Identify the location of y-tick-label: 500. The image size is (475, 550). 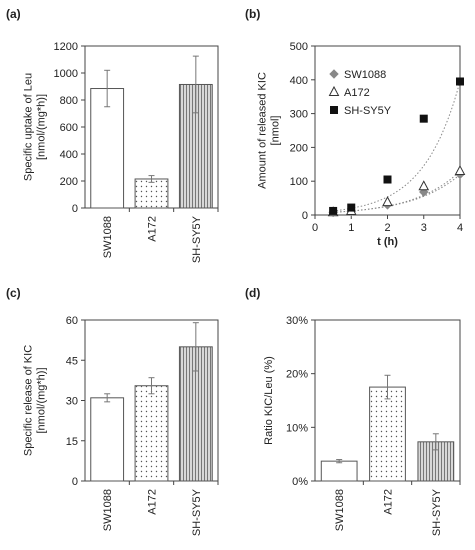
(299, 47).